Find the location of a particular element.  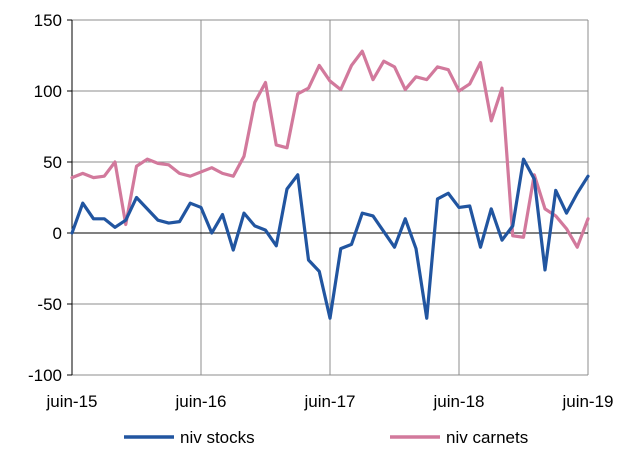

legend: niv stocks niv carnets is located at coordinates (326, 437).